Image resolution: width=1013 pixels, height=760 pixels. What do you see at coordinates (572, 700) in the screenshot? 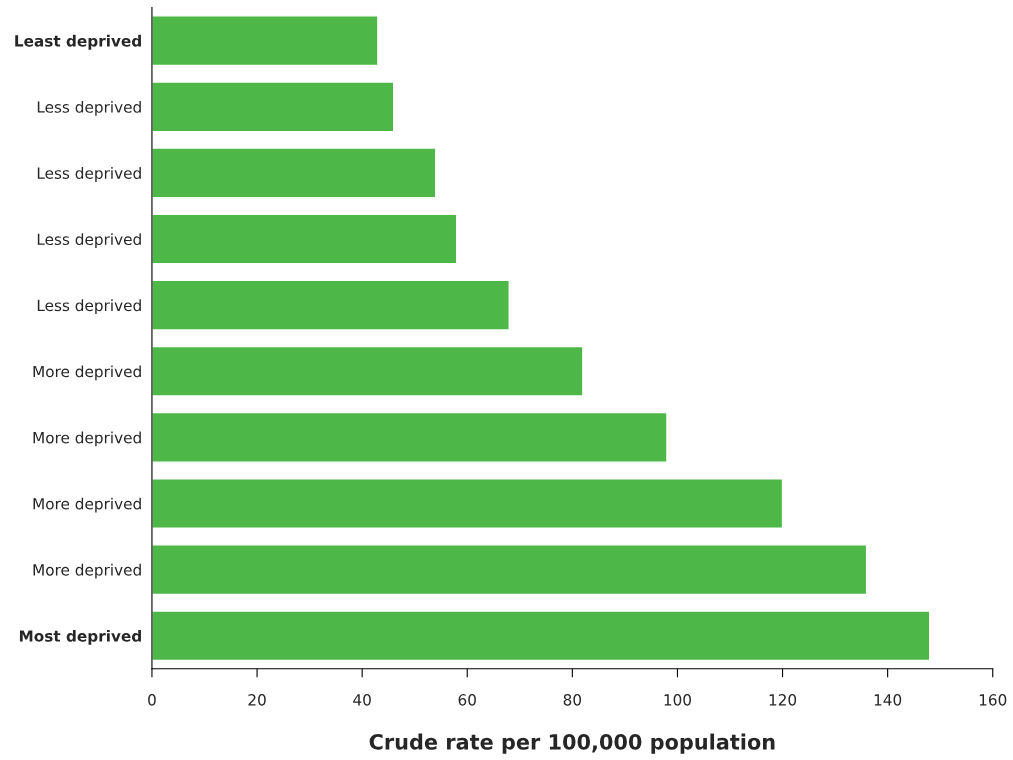
I see `x-tick-label: 80` at bounding box center [572, 700].